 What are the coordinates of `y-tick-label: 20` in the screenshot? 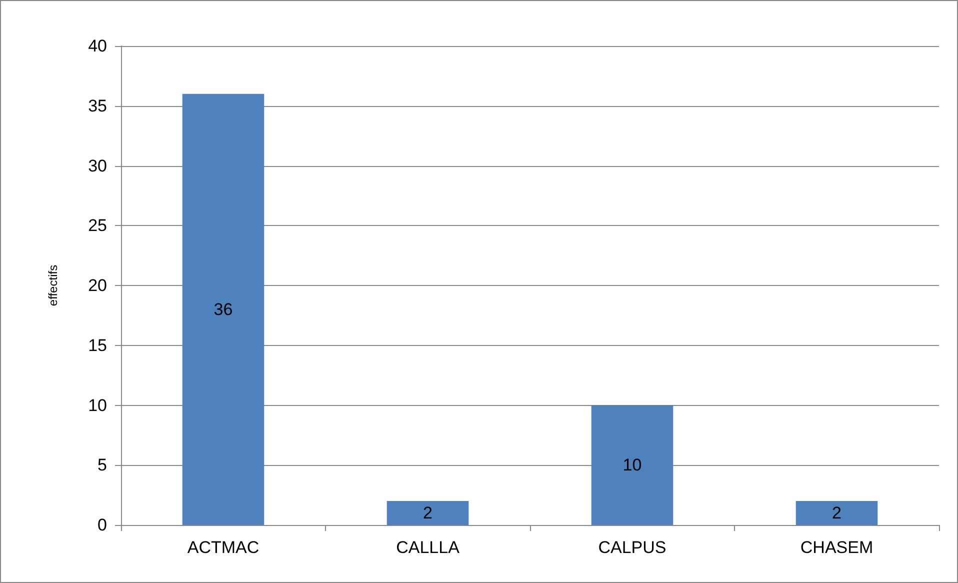 It's located at (97, 285).